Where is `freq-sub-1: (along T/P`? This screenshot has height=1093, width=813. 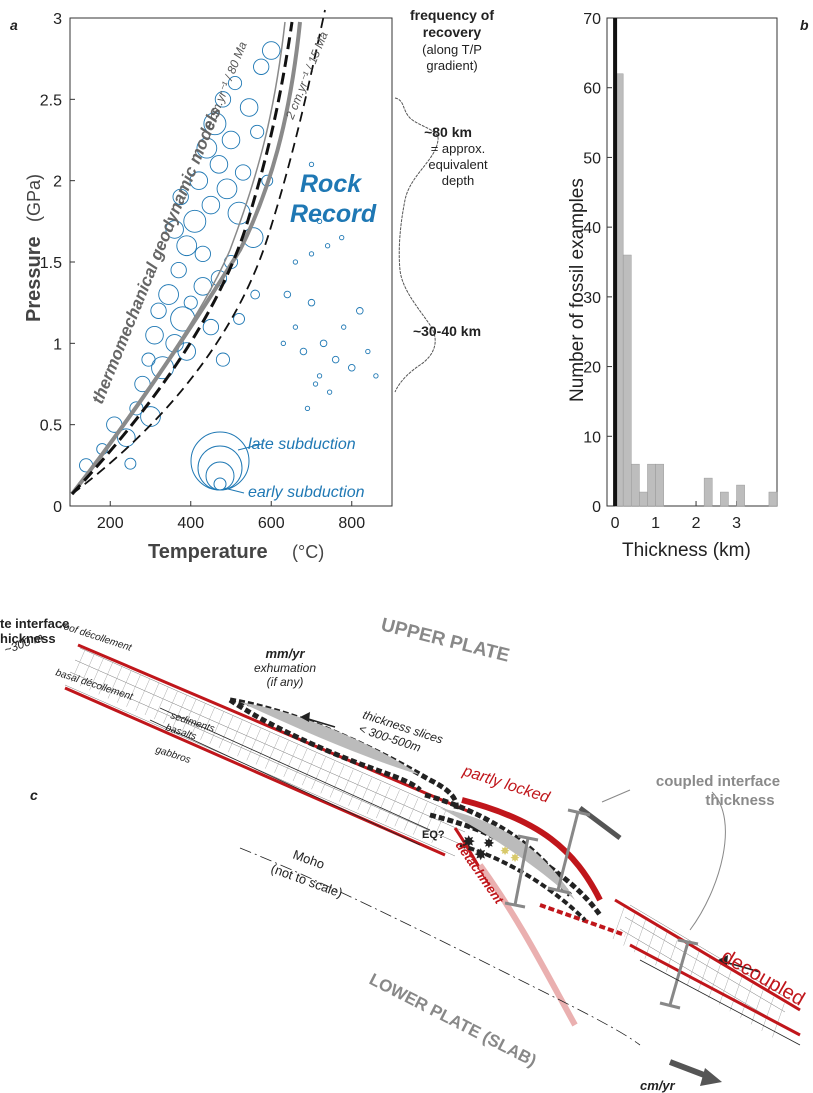 freq-sub-1: (along T/P is located at coordinates (452, 49).